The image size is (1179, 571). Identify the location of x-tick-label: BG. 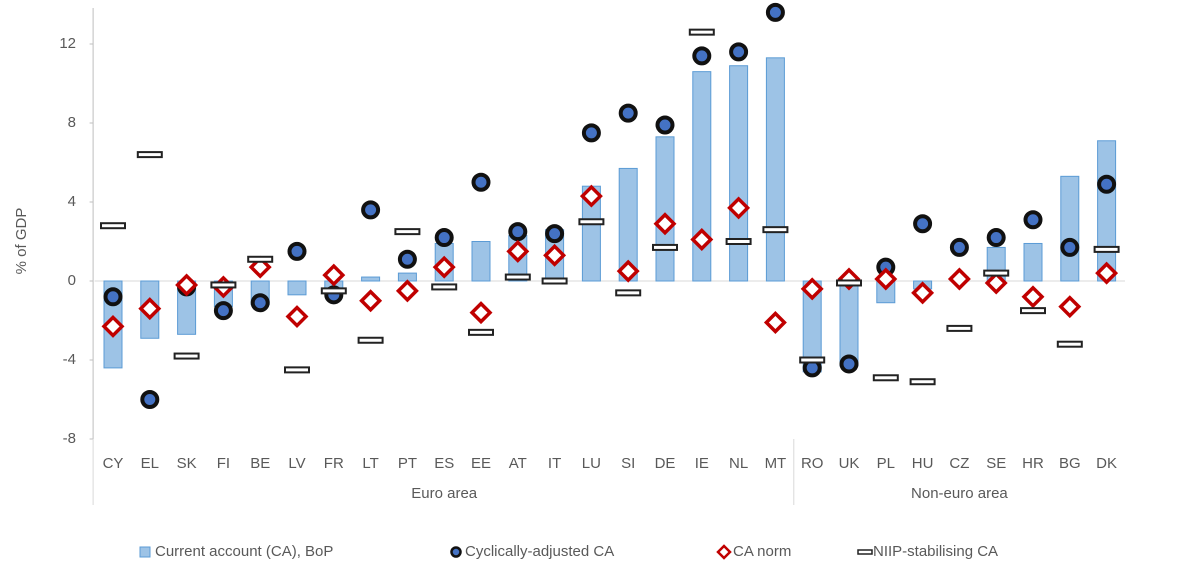
(1070, 463).